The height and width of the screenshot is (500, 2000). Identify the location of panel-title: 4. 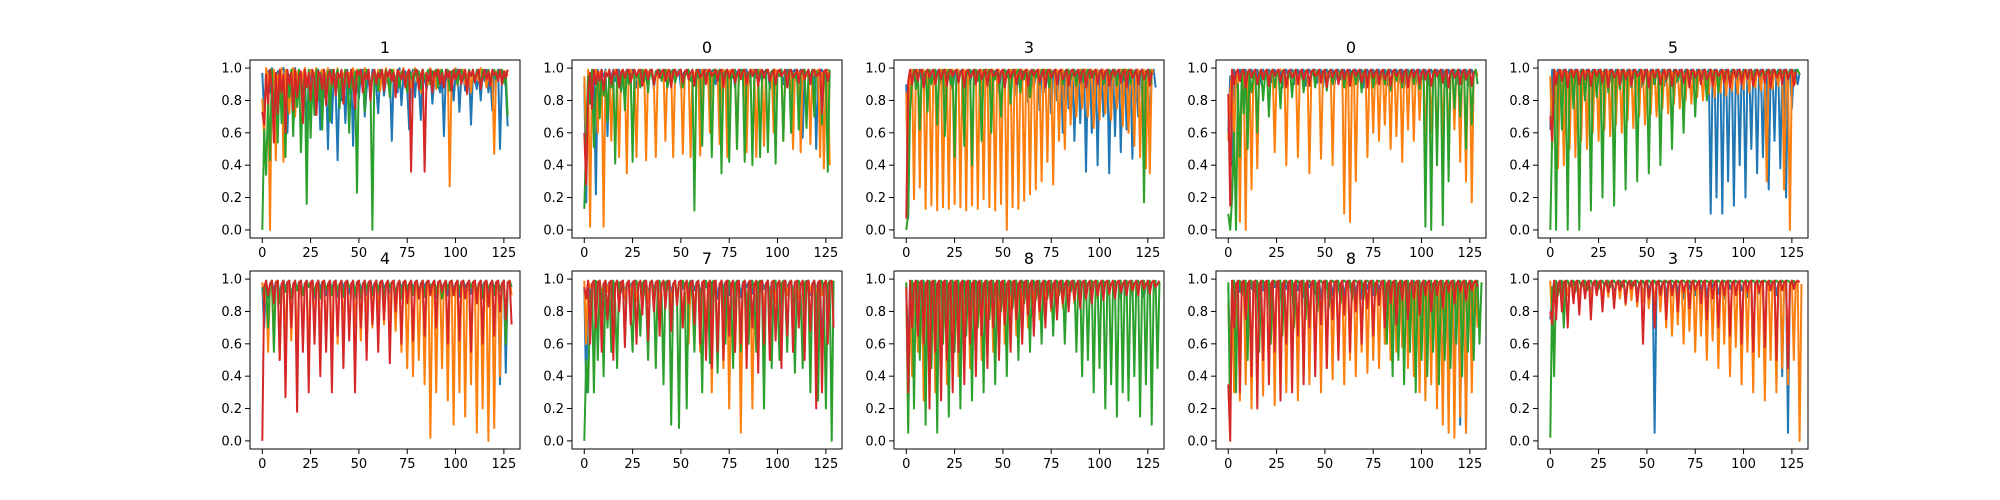
(385, 258).